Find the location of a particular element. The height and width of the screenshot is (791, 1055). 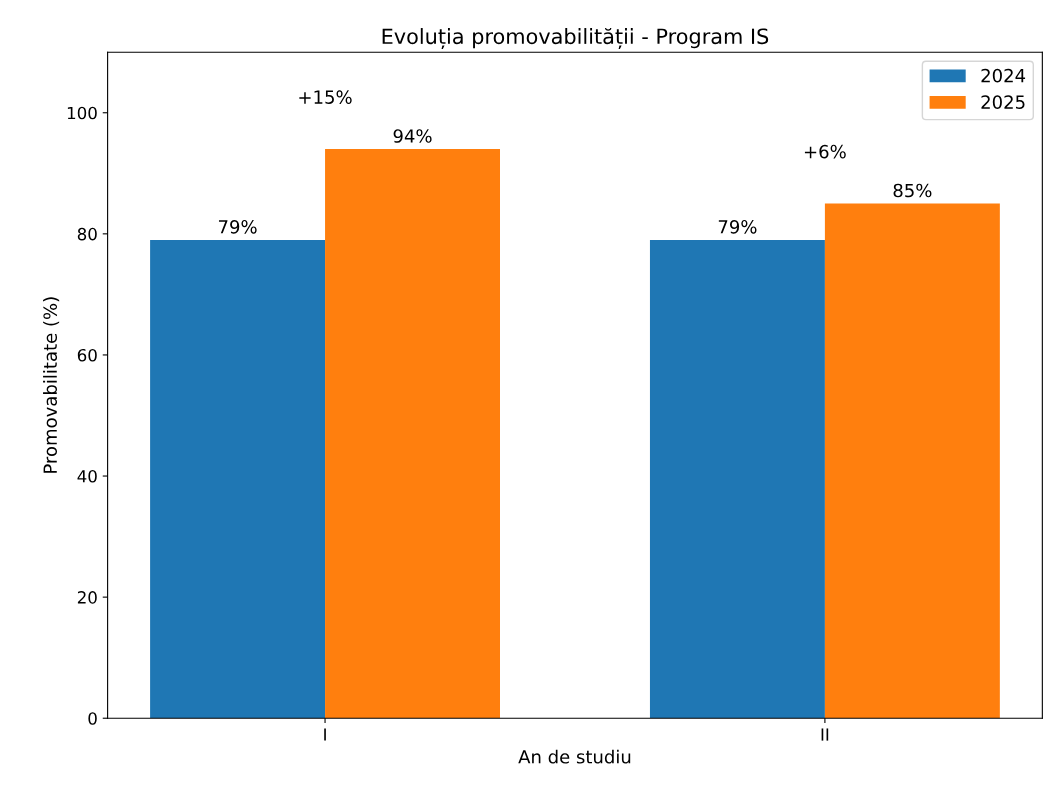

y-axis-title: Promovabilitate (%) is located at coordinates (51, 385).